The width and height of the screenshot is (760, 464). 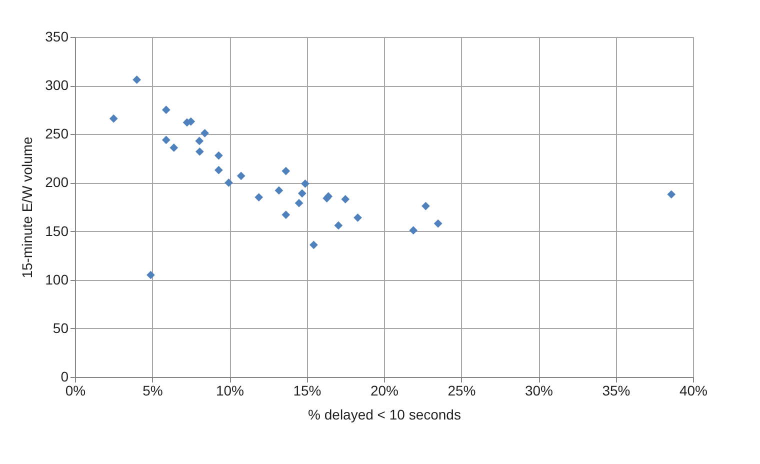 What do you see at coordinates (75, 390) in the screenshot?
I see `x-tick-label: 0%` at bounding box center [75, 390].